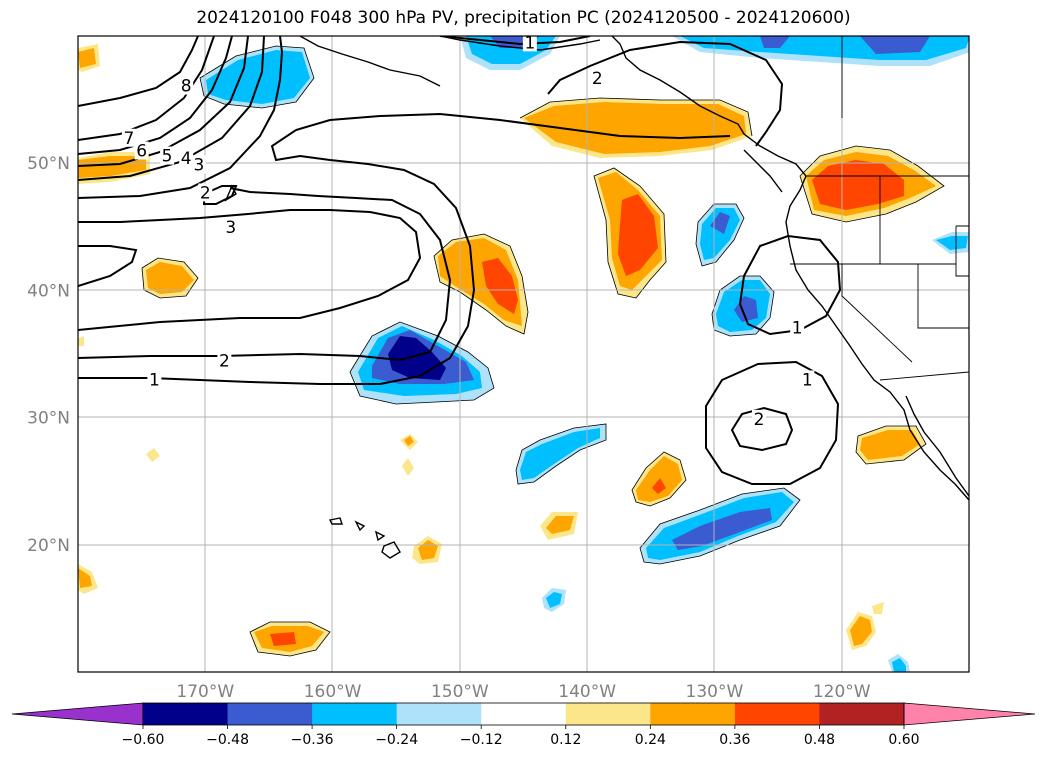  What do you see at coordinates (715, 692) in the screenshot?
I see `lon-tick-label: 130°W` at bounding box center [715, 692].